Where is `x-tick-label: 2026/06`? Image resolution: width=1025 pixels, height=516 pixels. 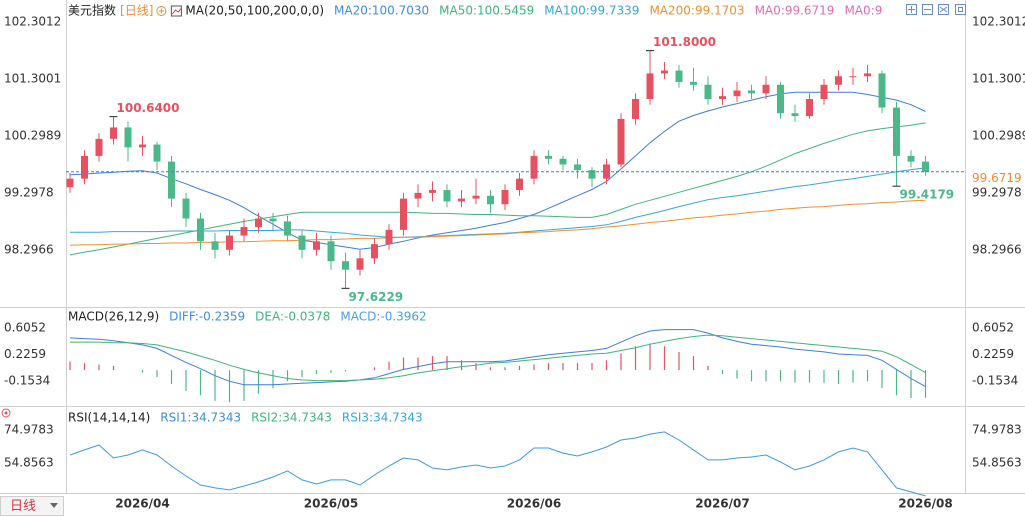
x-tick-label: 2026/06 is located at coordinates (534, 504).